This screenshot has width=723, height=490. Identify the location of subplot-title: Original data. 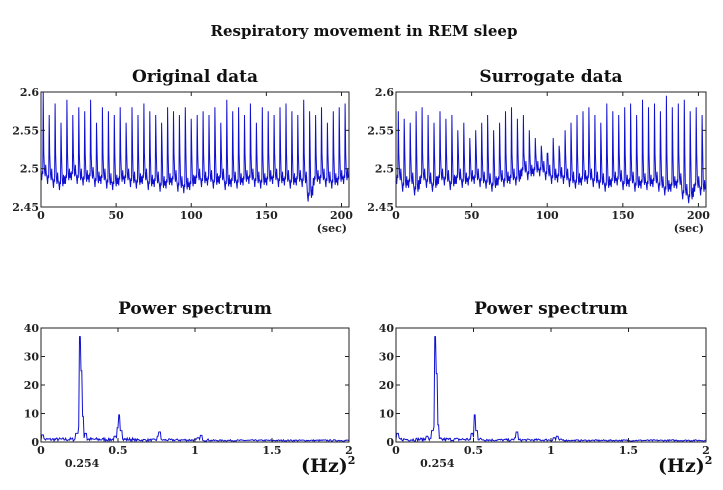
(195, 77).